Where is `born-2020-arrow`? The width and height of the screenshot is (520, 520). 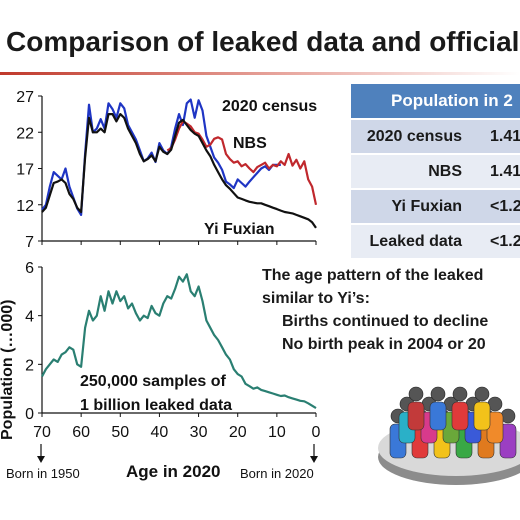 born-2020-arrow is located at coordinates (314, 453).